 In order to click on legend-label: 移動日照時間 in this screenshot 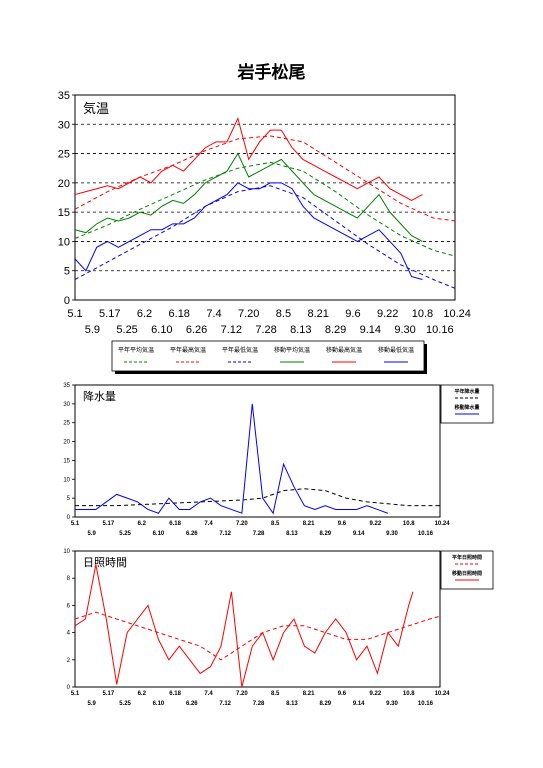, I will do `click(467, 573)`.